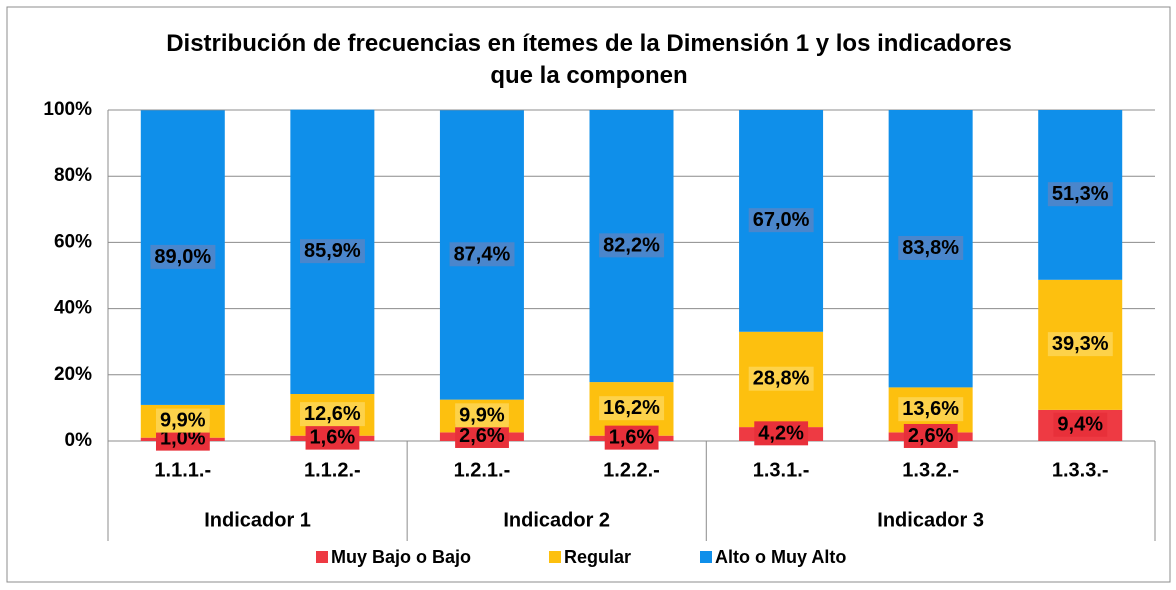 The height and width of the screenshot is (590, 1176). What do you see at coordinates (73, 241) in the screenshot?
I see `y-tick-label: 60%` at bounding box center [73, 241].